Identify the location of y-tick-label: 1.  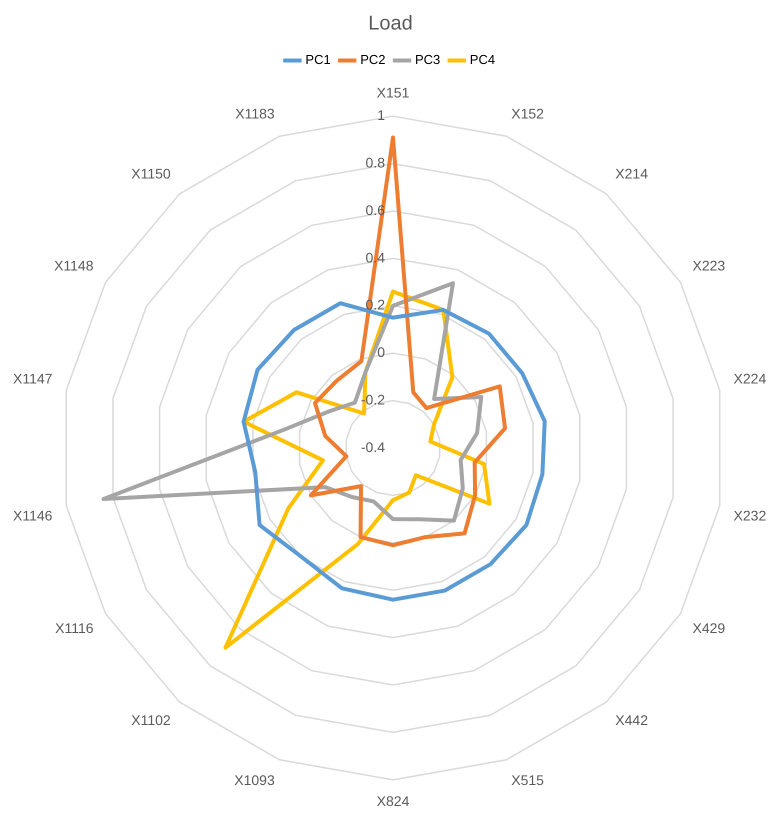
(381, 115).